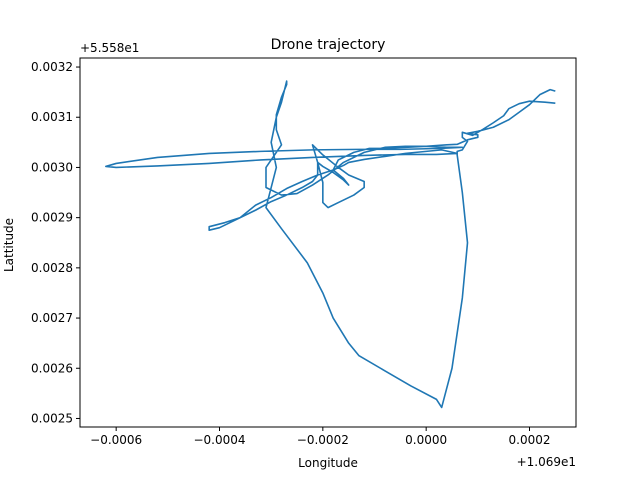 The width and height of the screenshot is (640, 480). What do you see at coordinates (109, 48) in the screenshot?
I see `y-offset-text: +5.558e1` at bounding box center [109, 48].